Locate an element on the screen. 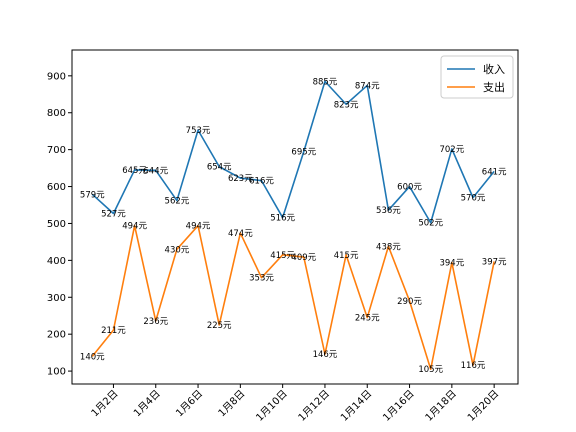  legend-entry-label: 收入 is located at coordinates (494, 69).